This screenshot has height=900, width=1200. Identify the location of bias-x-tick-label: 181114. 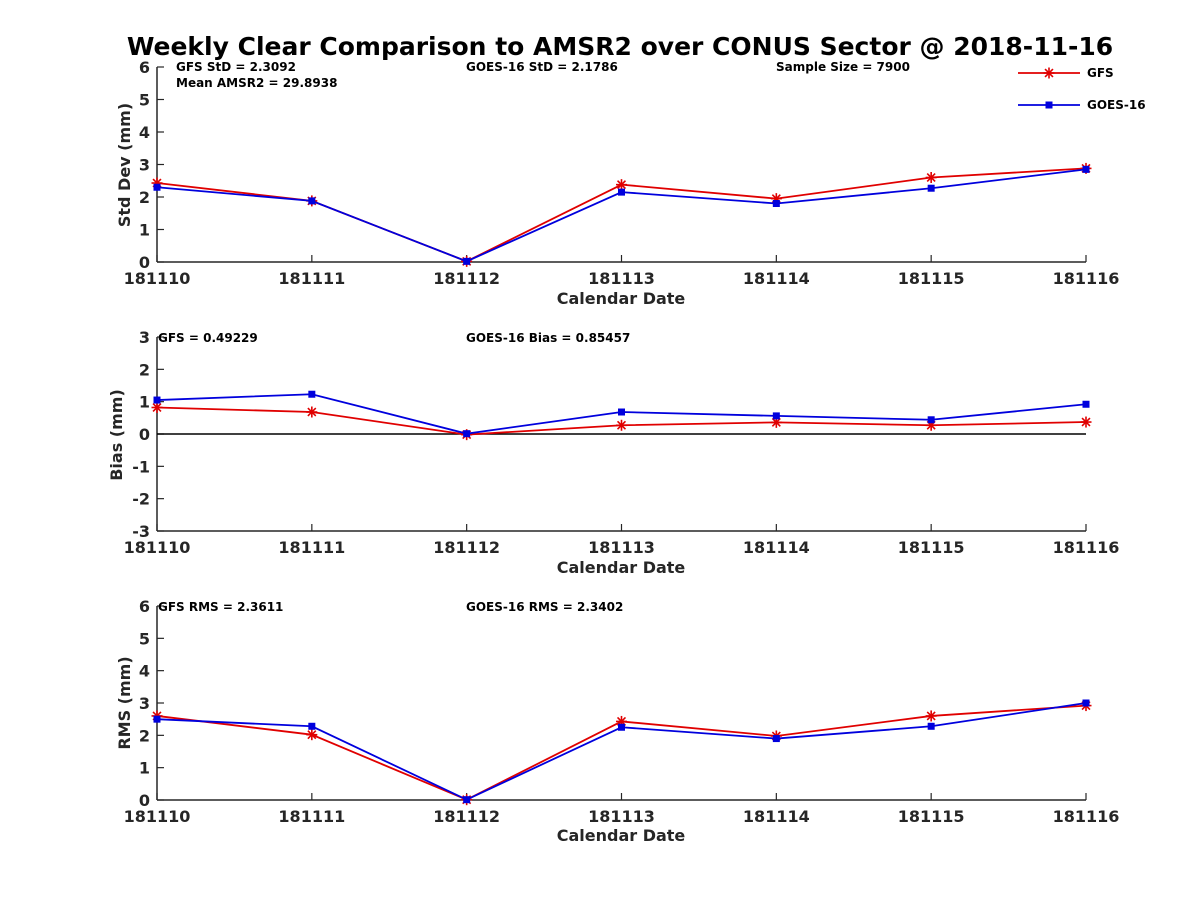
(776, 547).